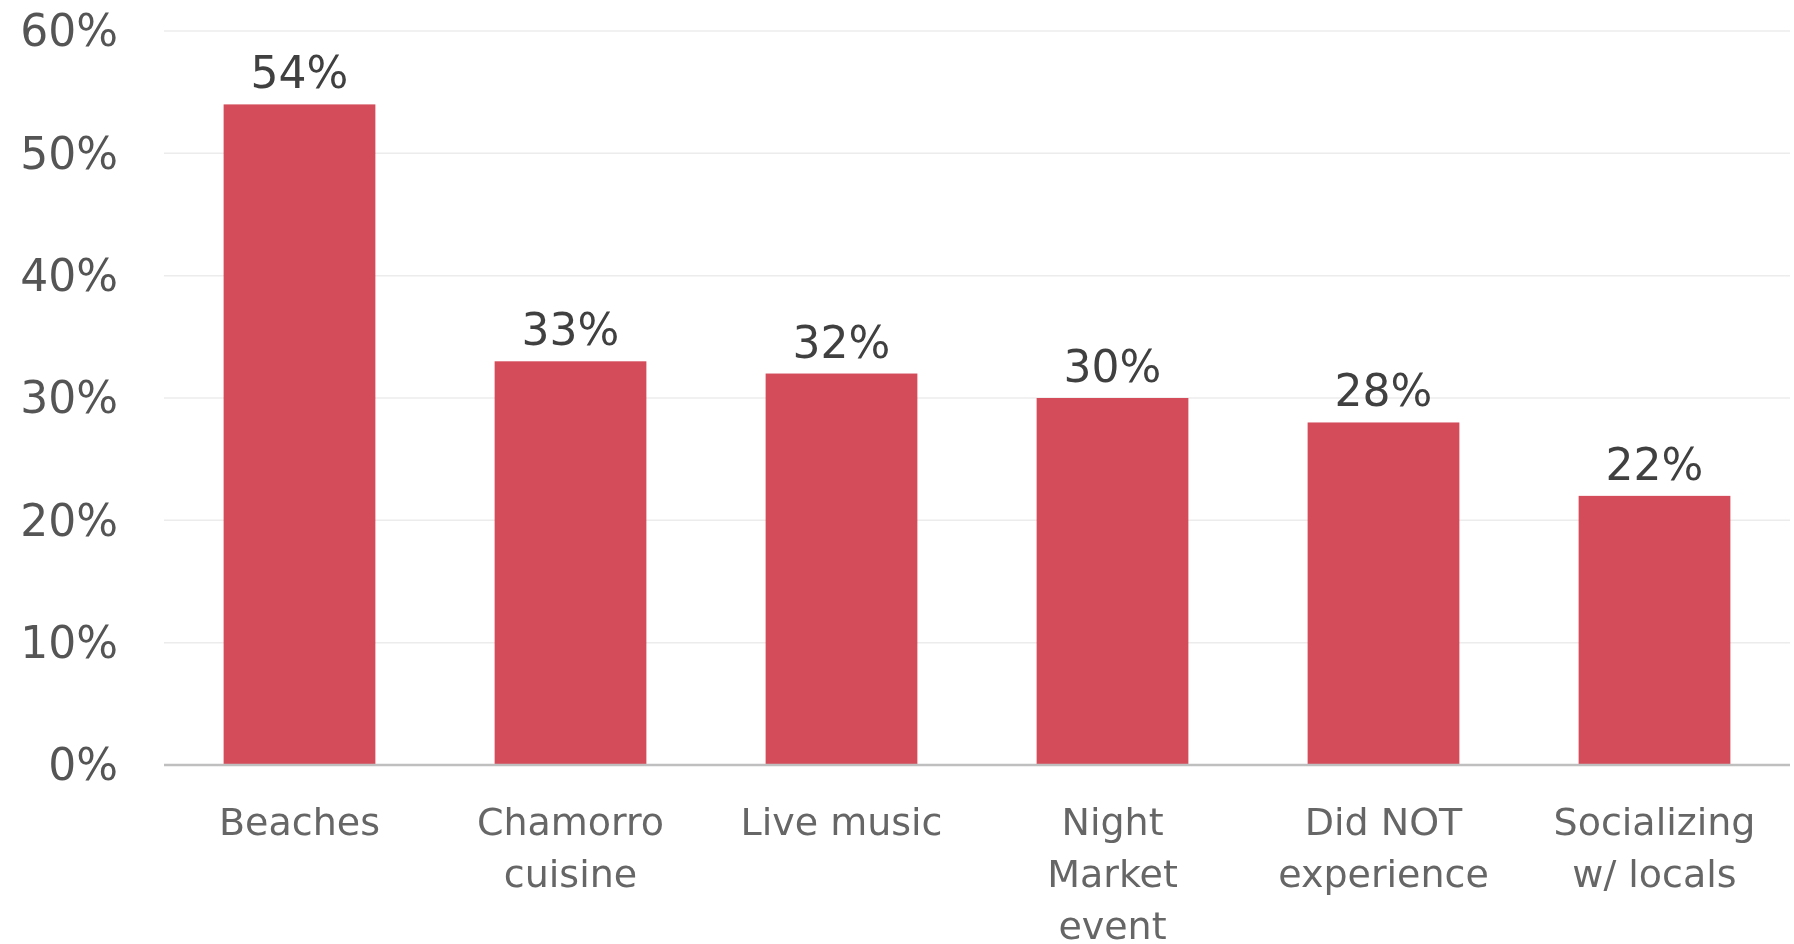 This screenshot has height=944, width=1794. What do you see at coordinates (69, 276) in the screenshot?
I see `y-tick-label: 40%` at bounding box center [69, 276].